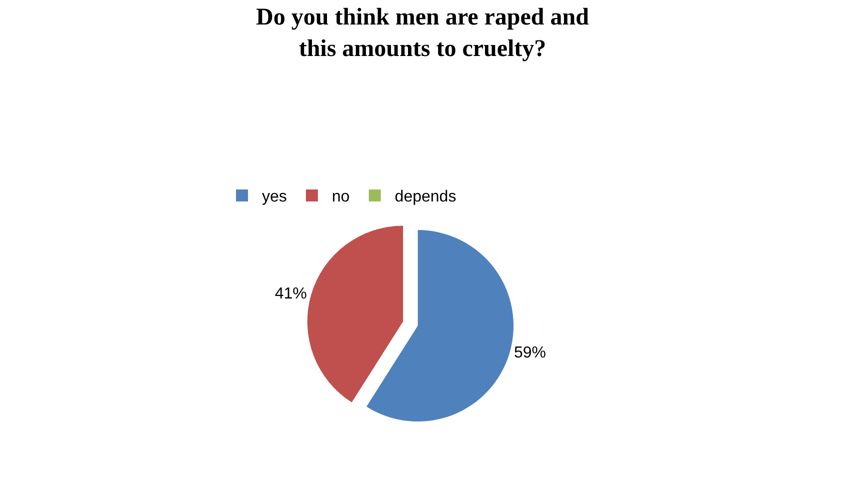 The width and height of the screenshot is (845, 493). Describe the element at coordinates (530, 353) in the screenshot. I see `data-label: 59%` at that location.